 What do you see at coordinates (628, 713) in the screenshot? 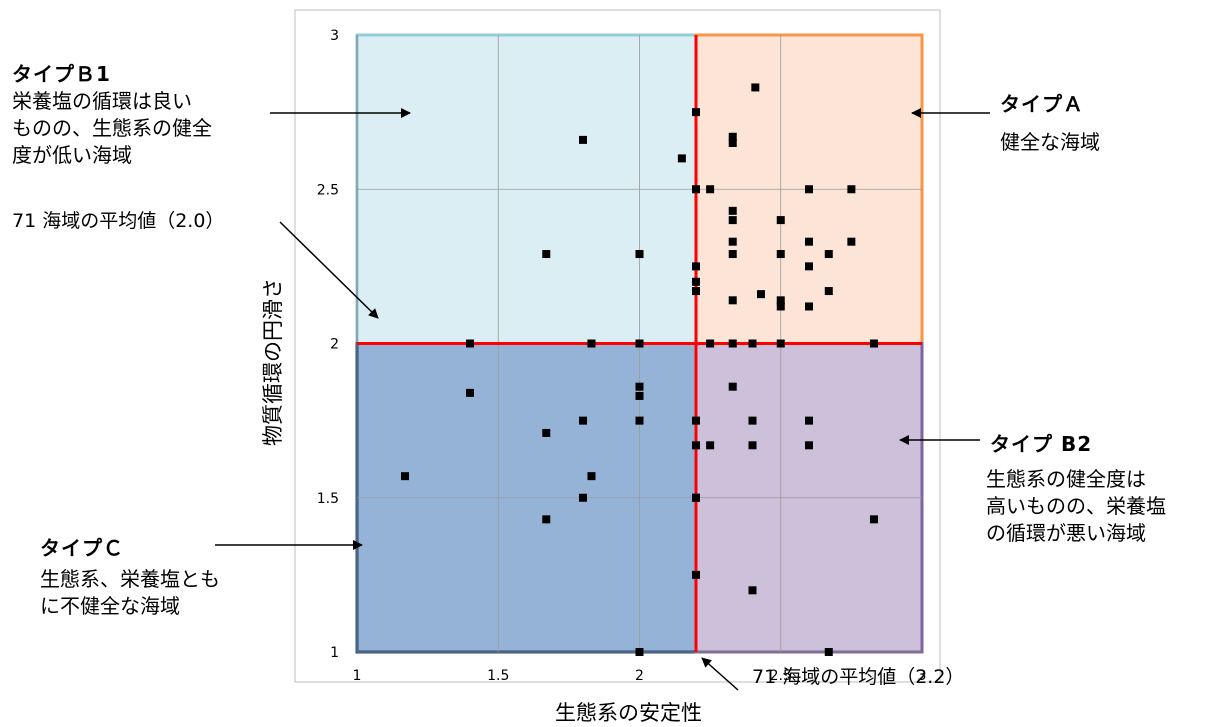
I see `x-axis-title: 生態系の安定性` at bounding box center [628, 713].